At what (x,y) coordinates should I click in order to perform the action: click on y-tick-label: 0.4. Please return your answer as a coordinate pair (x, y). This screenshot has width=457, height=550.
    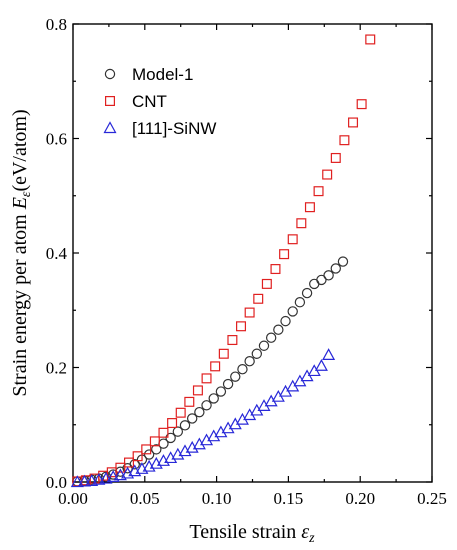
    Looking at the image, I should click on (57, 253).